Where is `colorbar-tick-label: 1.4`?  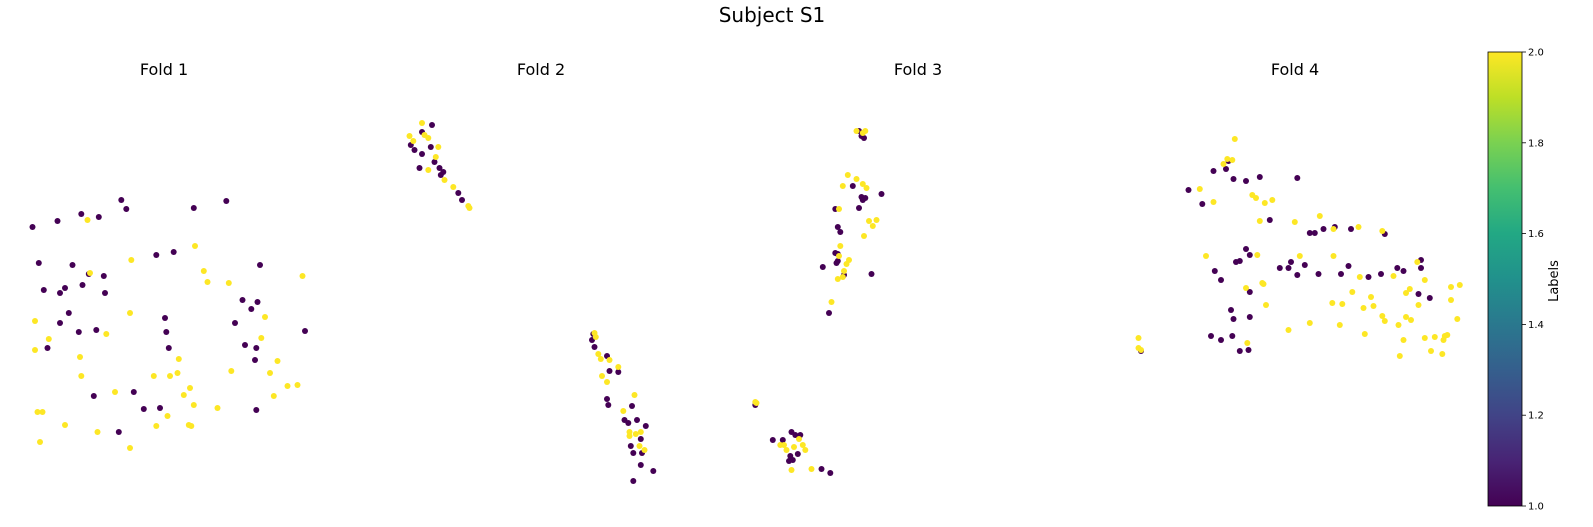 colorbar-tick-label: 1.4 is located at coordinates (1536, 325).